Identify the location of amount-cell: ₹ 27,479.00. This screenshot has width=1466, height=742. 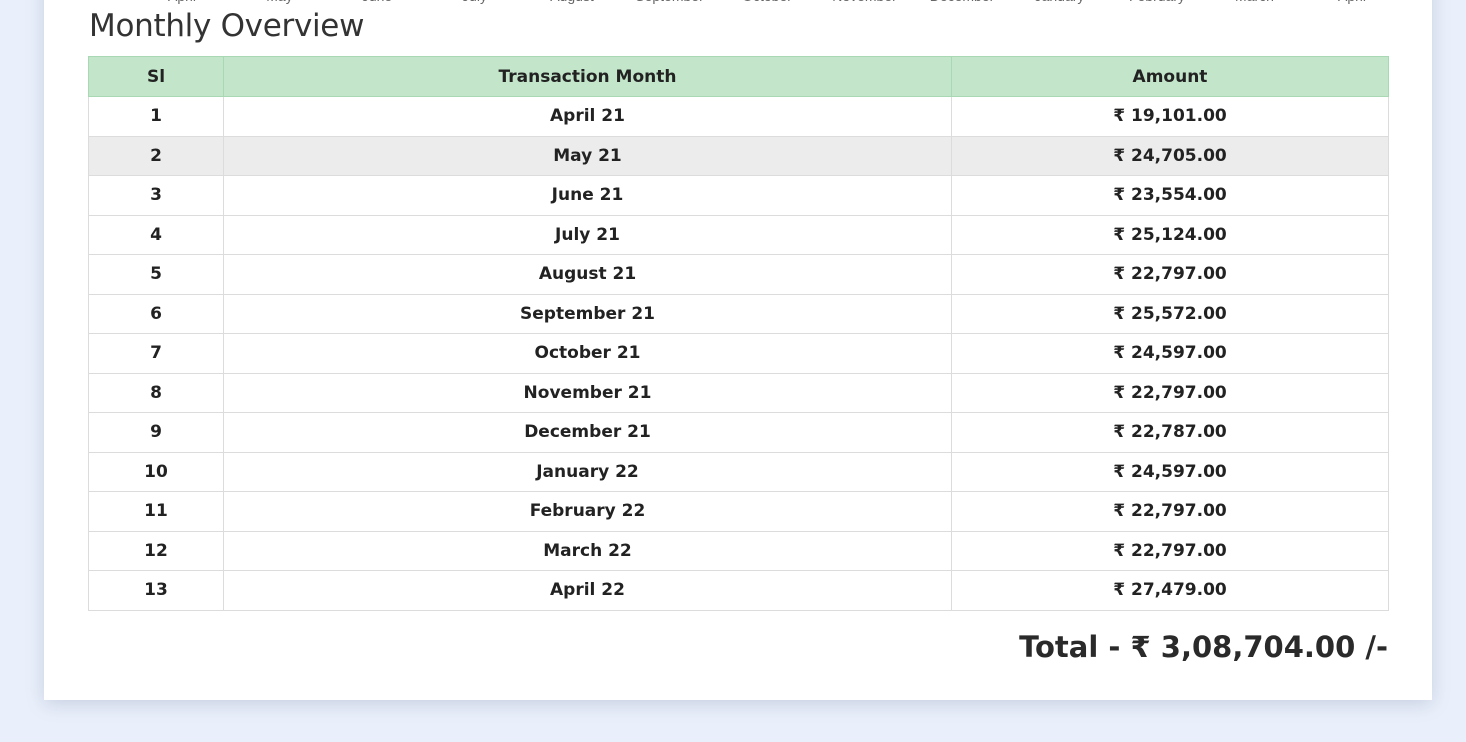
(1170, 590).